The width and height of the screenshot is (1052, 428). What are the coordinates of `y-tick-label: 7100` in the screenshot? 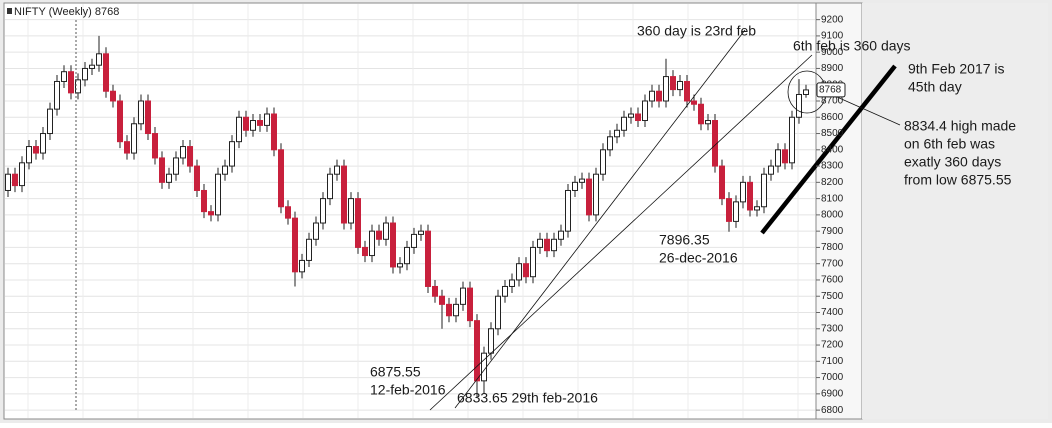 It's located at (832, 361).